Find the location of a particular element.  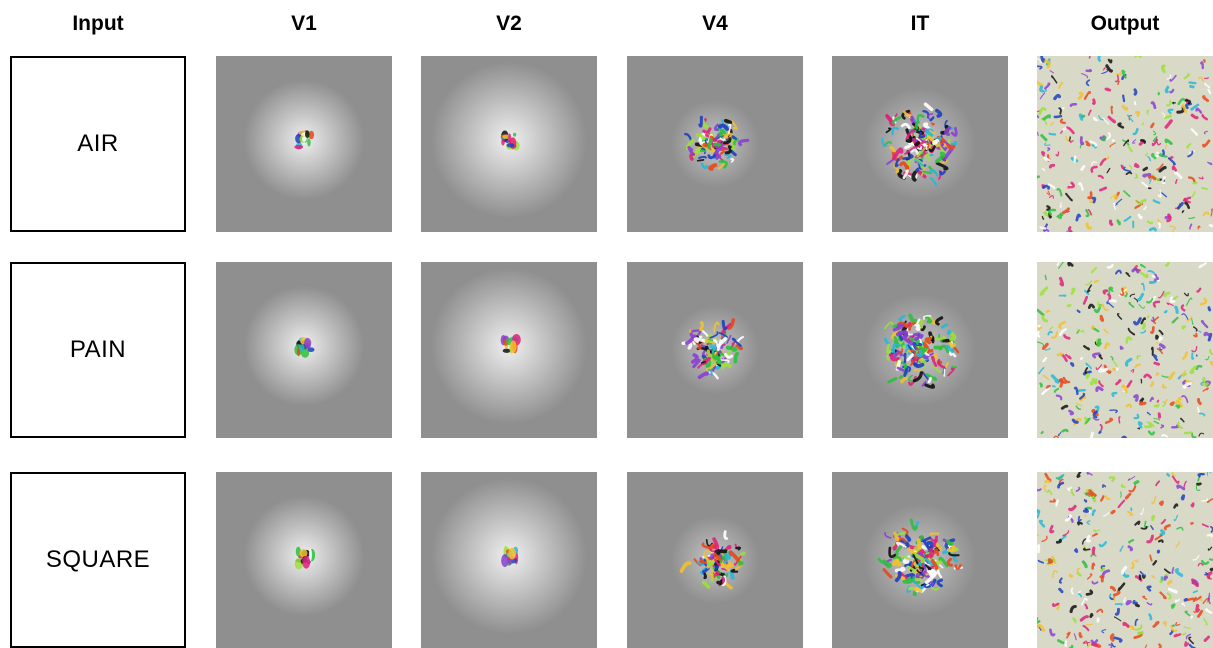

column-header-v4: V4 is located at coordinates (715, 23).